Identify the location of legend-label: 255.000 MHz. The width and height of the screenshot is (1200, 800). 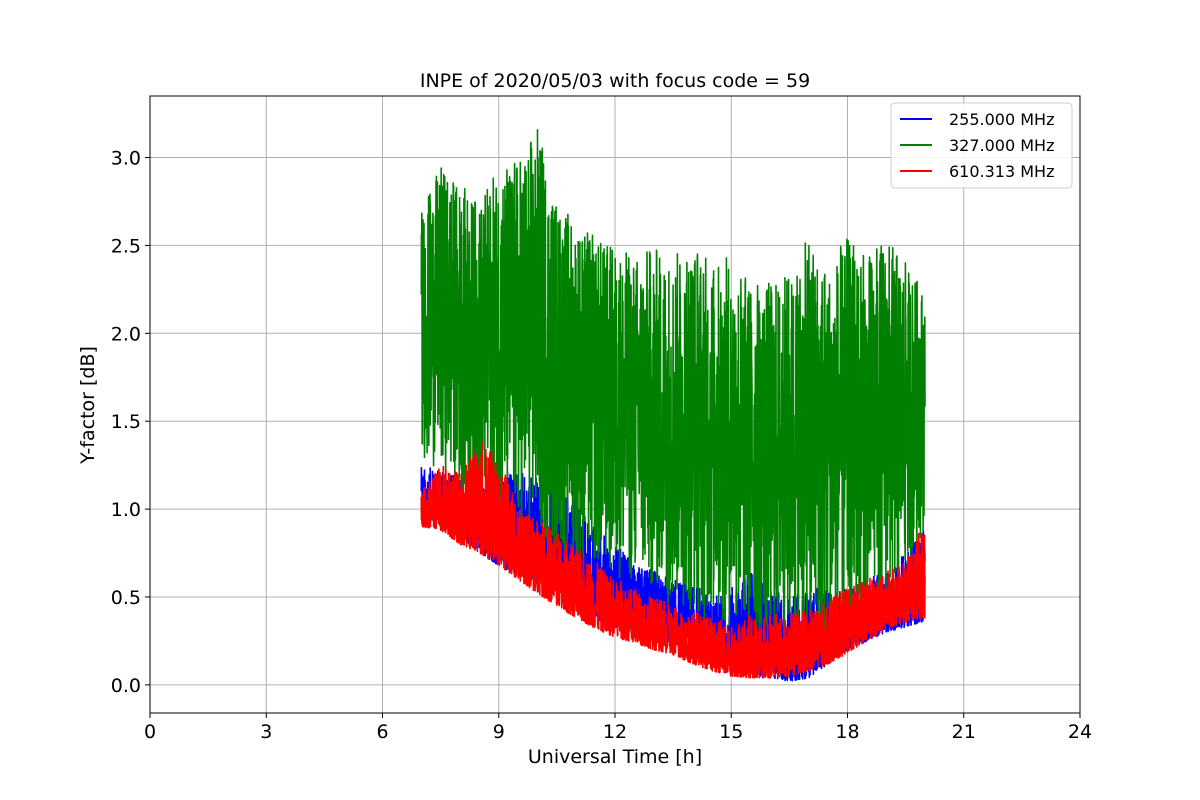
(1001, 119).